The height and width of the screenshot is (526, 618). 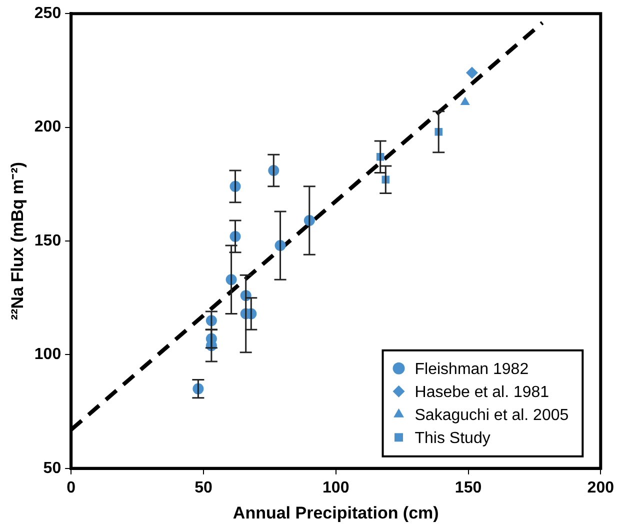 I want to click on y-tick-label: 50, so click(x=52, y=468).